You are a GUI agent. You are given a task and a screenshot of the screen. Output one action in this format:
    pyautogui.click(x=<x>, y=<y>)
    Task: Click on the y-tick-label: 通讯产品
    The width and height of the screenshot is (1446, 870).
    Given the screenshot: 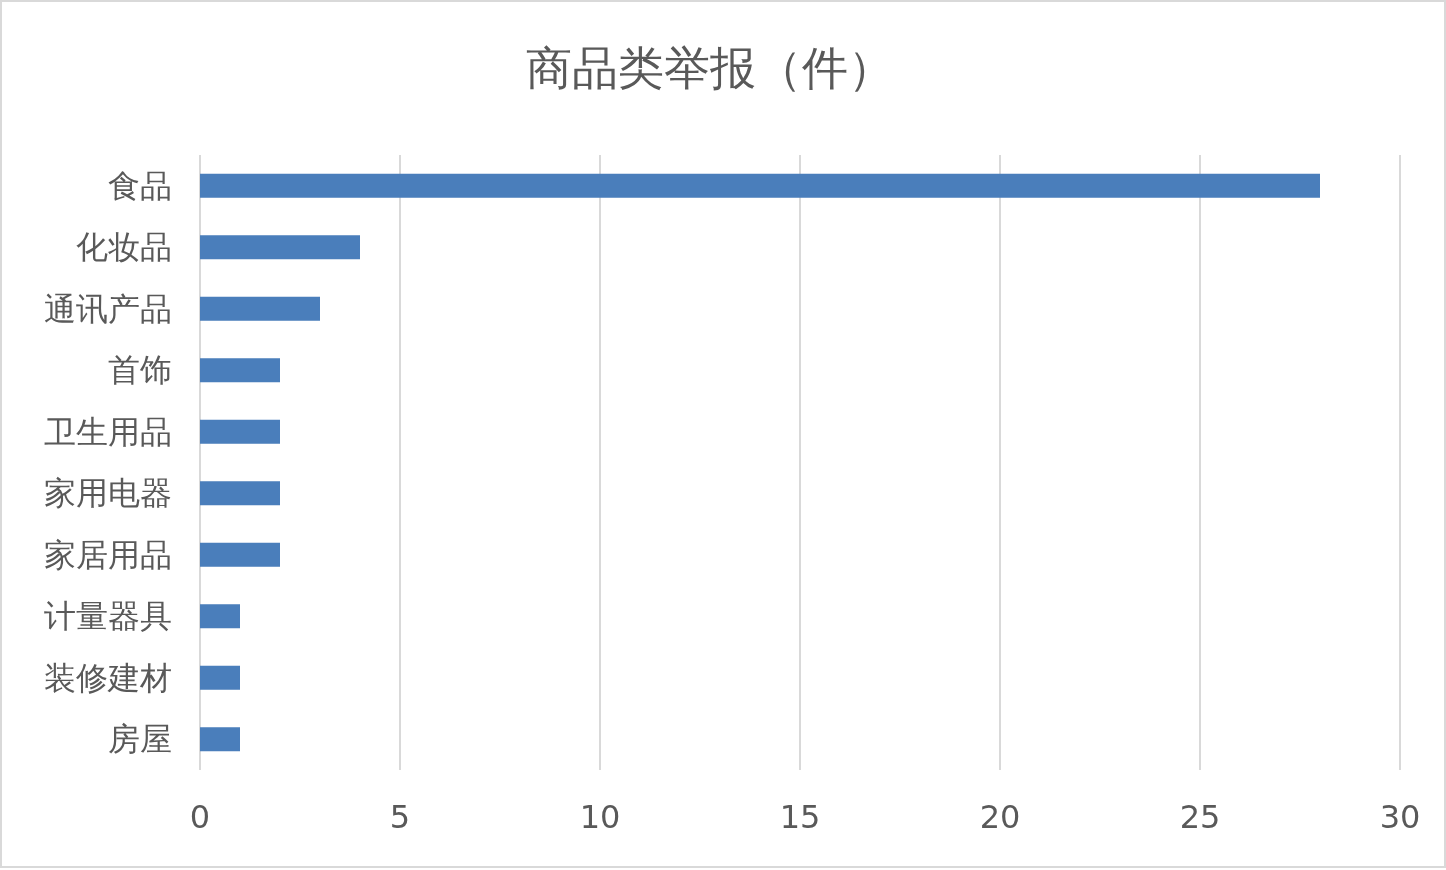 What is the action you would take?
    pyautogui.click(x=108, y=308)
    